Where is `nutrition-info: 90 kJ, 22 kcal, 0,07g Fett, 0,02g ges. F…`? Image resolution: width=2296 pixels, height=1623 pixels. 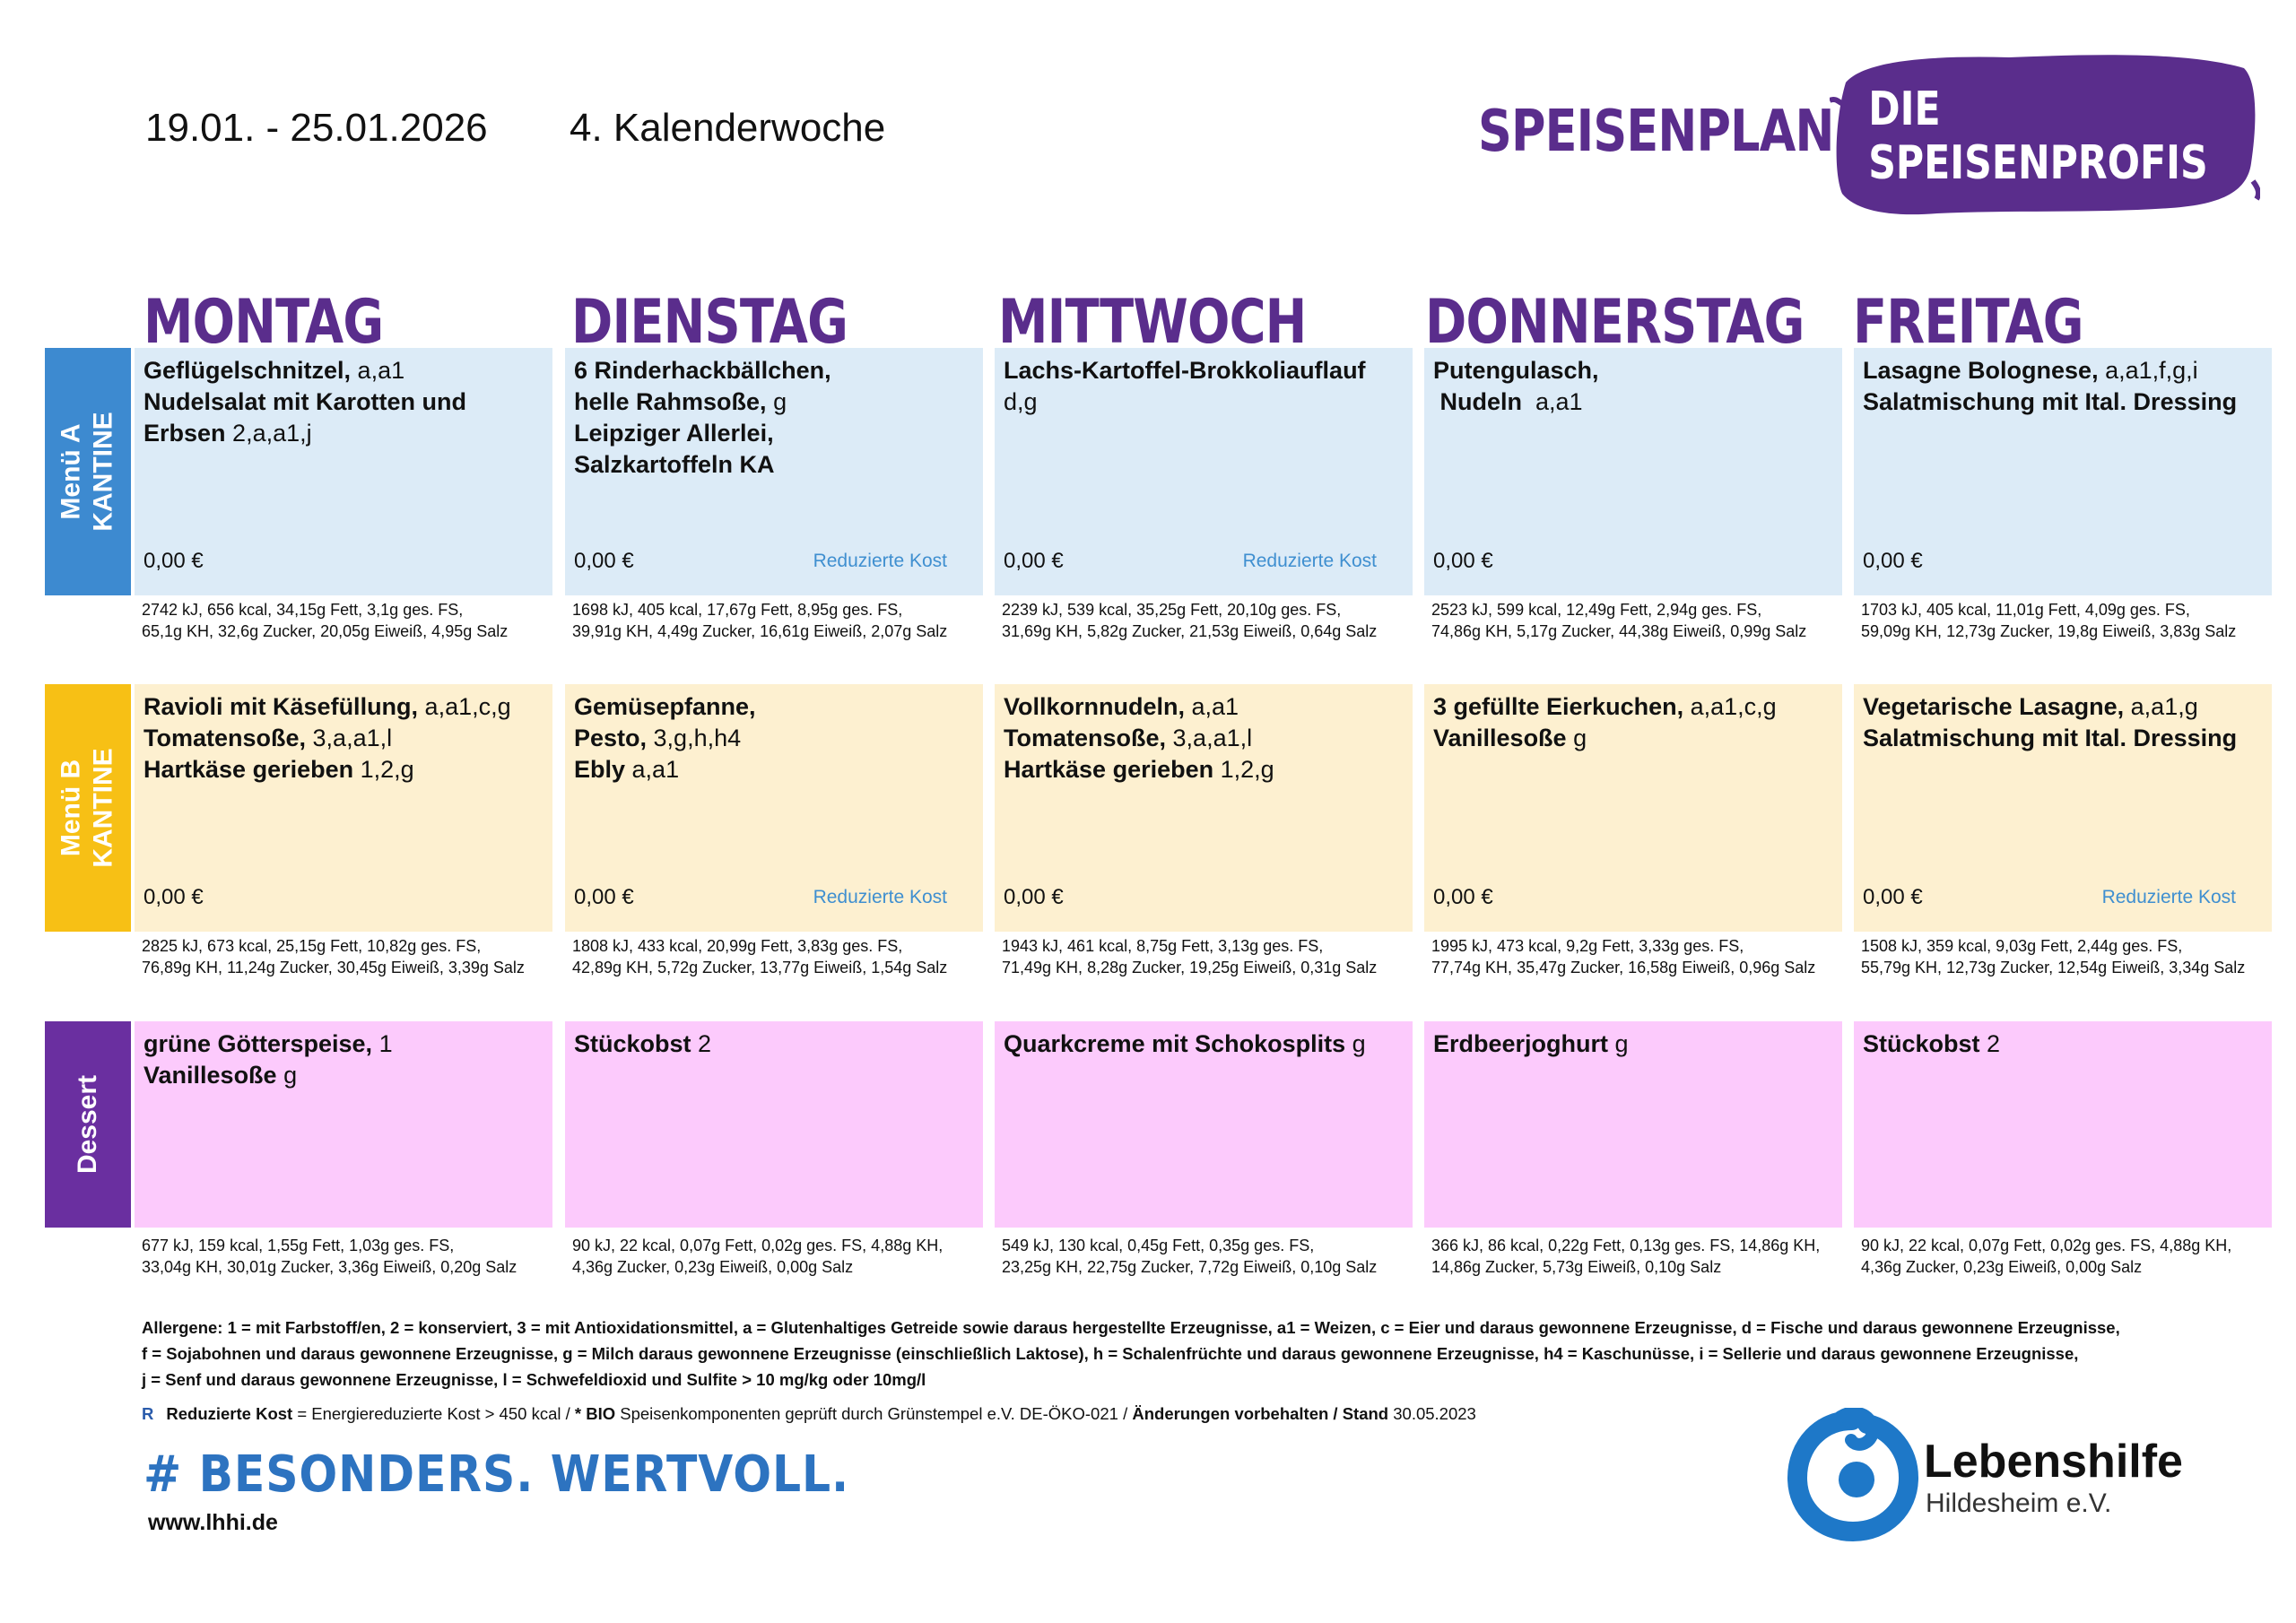 nutrition-info: 90 kJ, 22 kcal, 0,07g Fett, 0,02g ges. F… is located at coordinates (2076, 1256).